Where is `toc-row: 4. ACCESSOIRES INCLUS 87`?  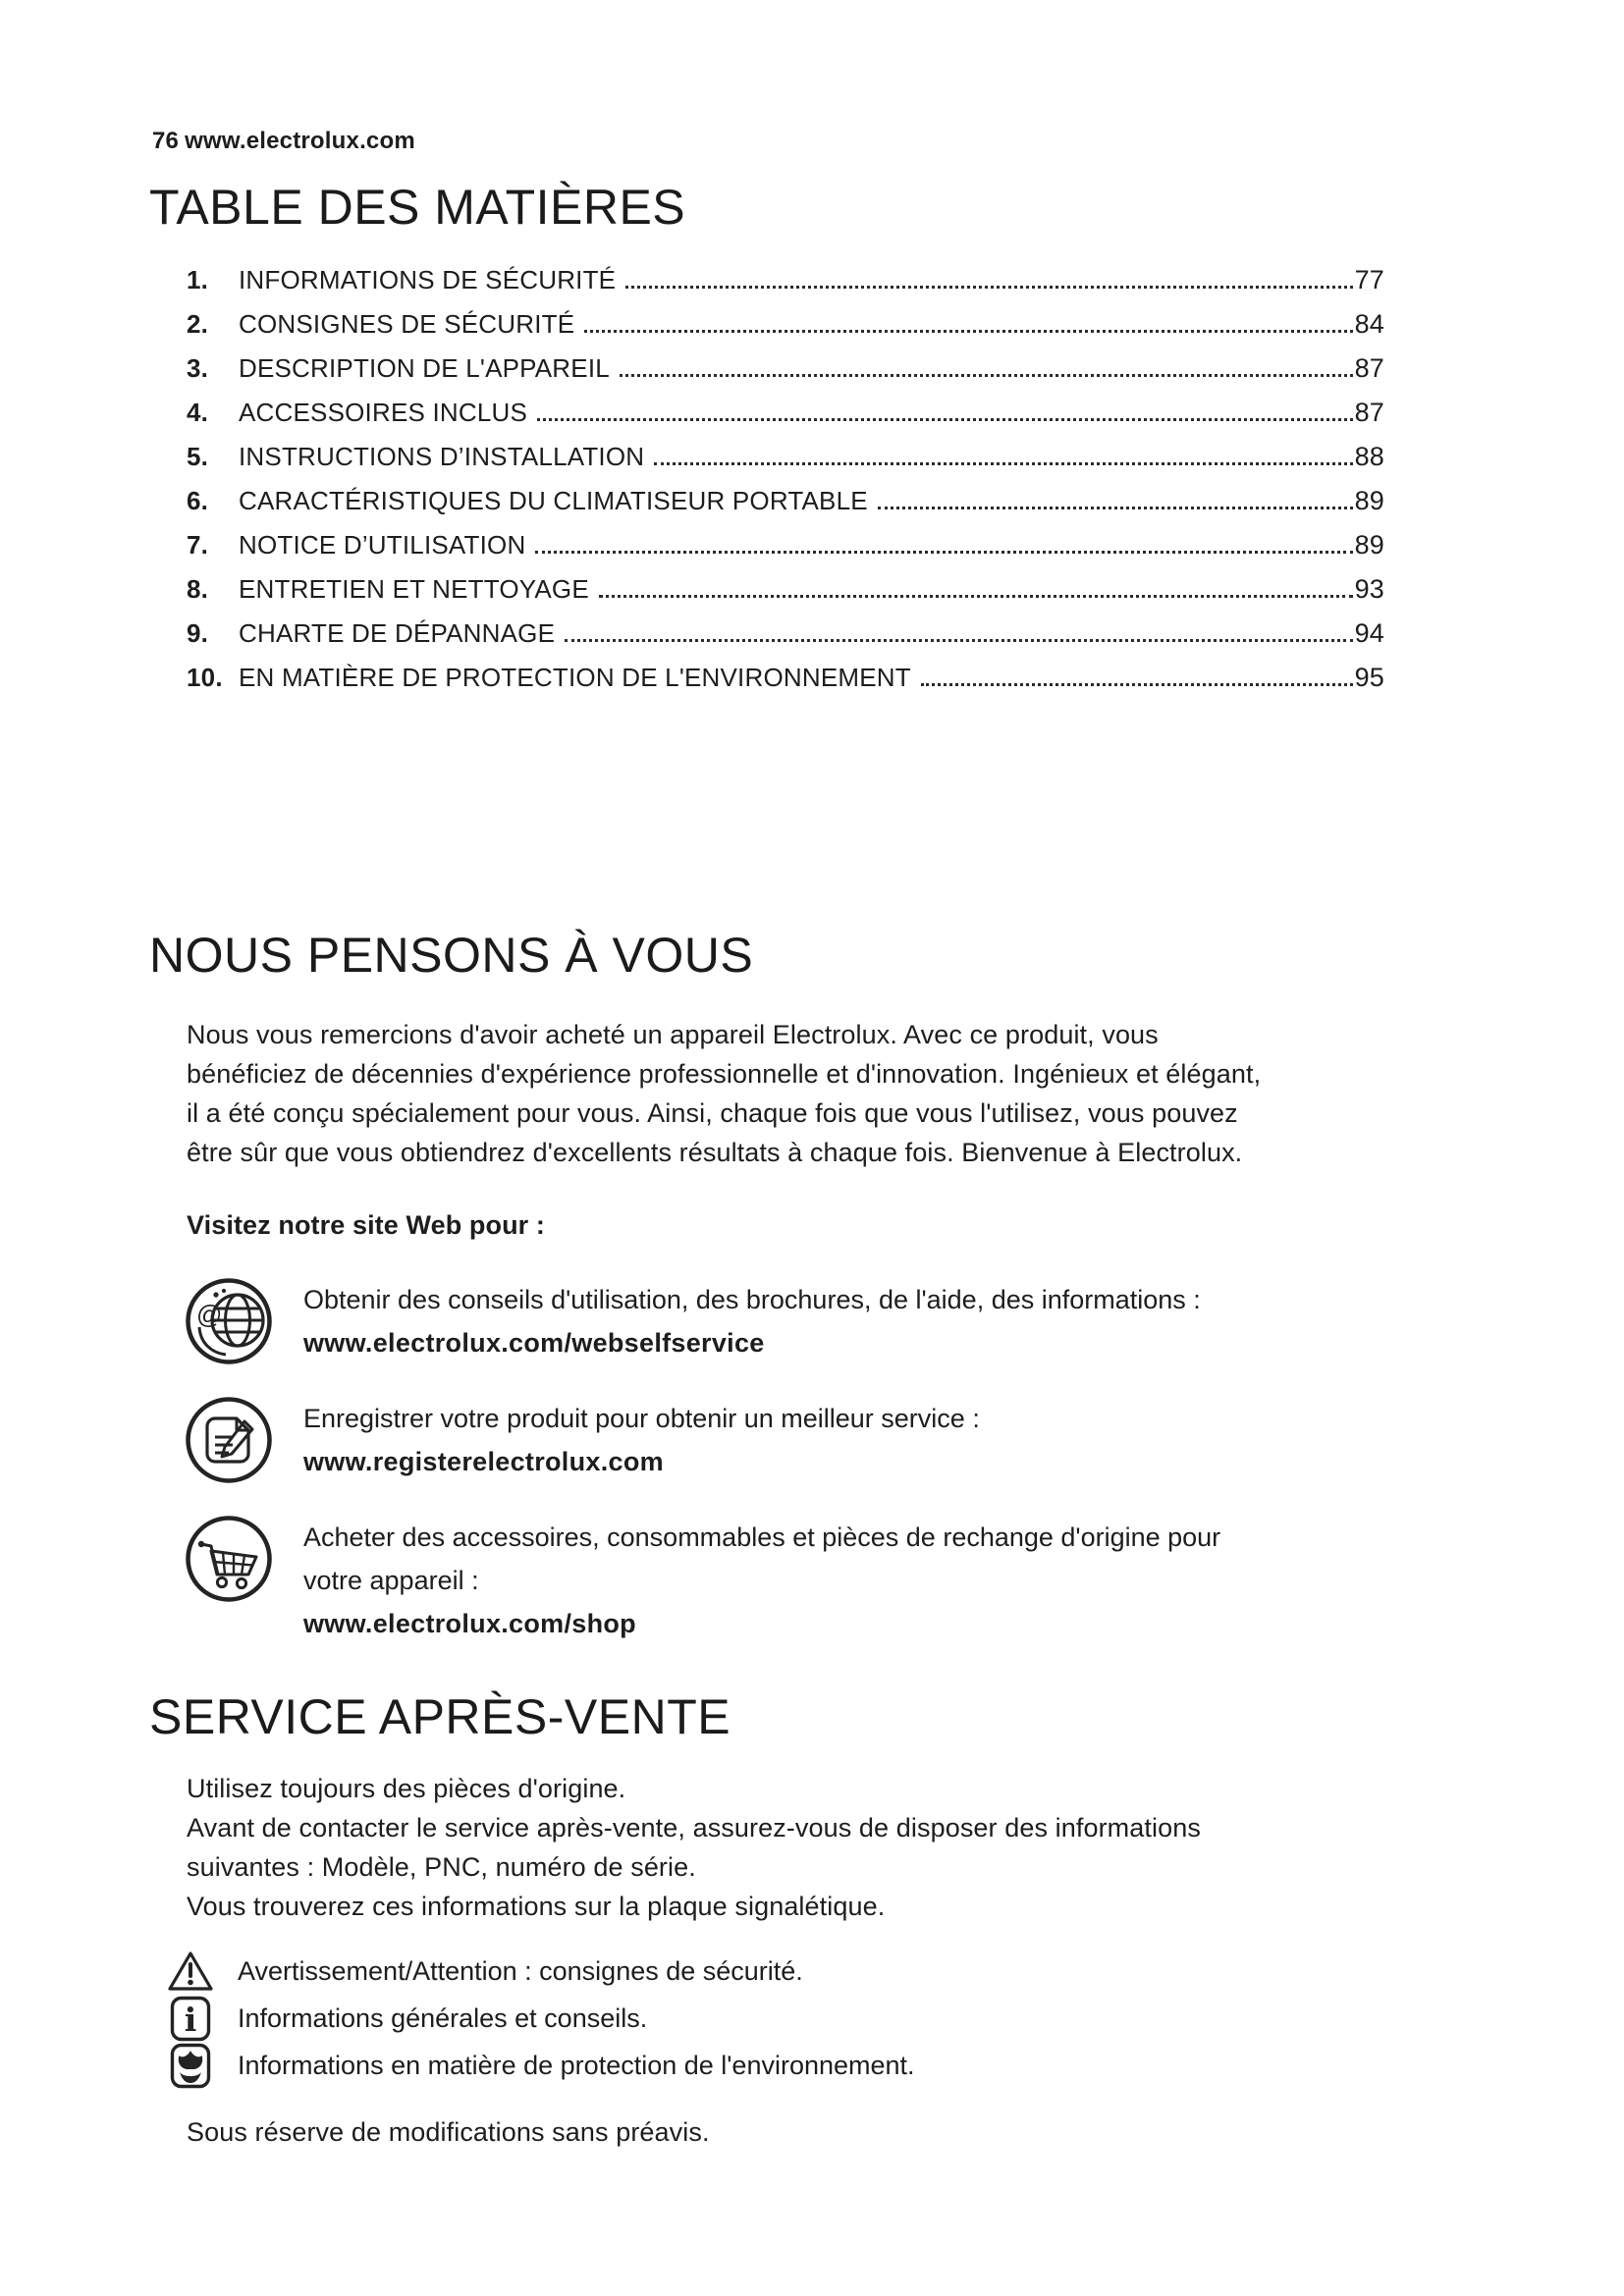
toc-row: 4. ACCESSOIRES INCLUS 87 is located at coordinates (785, 406).